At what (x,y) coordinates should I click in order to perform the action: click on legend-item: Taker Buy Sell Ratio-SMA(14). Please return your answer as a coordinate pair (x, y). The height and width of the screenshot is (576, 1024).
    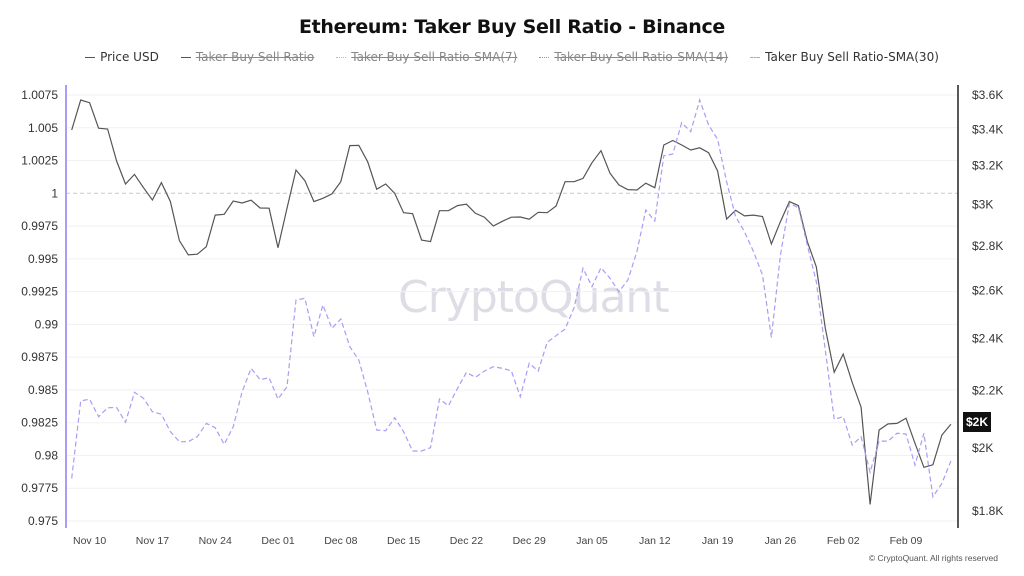
    Looking at the image, I should click on (633, 57).